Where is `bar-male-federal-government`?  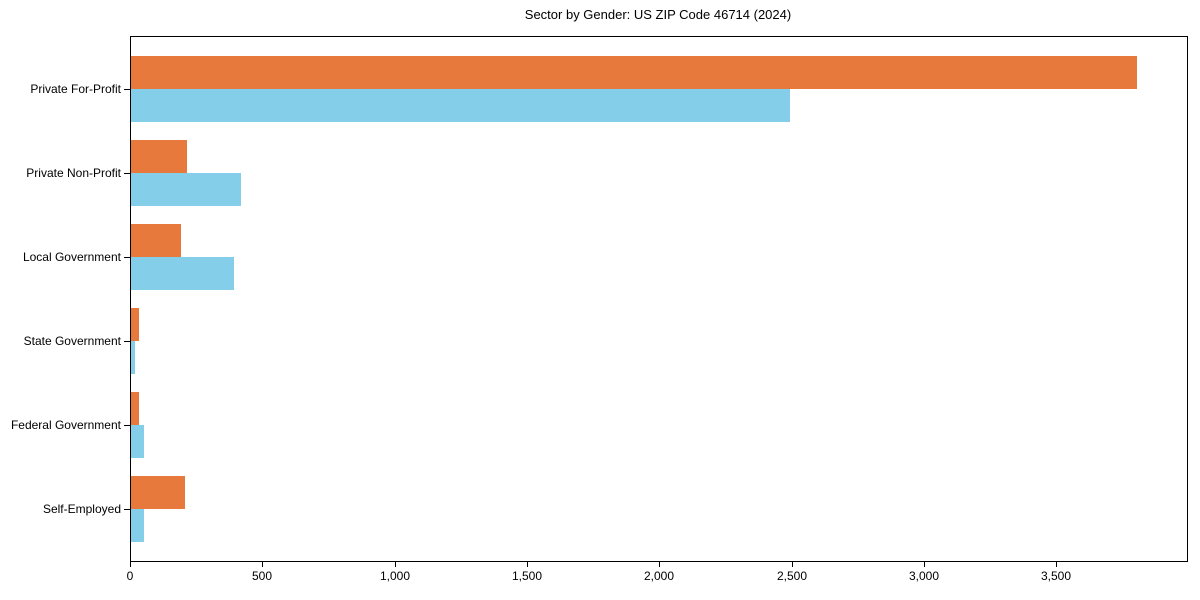 bar-male-federal-government is located at coordinates (135, 408).